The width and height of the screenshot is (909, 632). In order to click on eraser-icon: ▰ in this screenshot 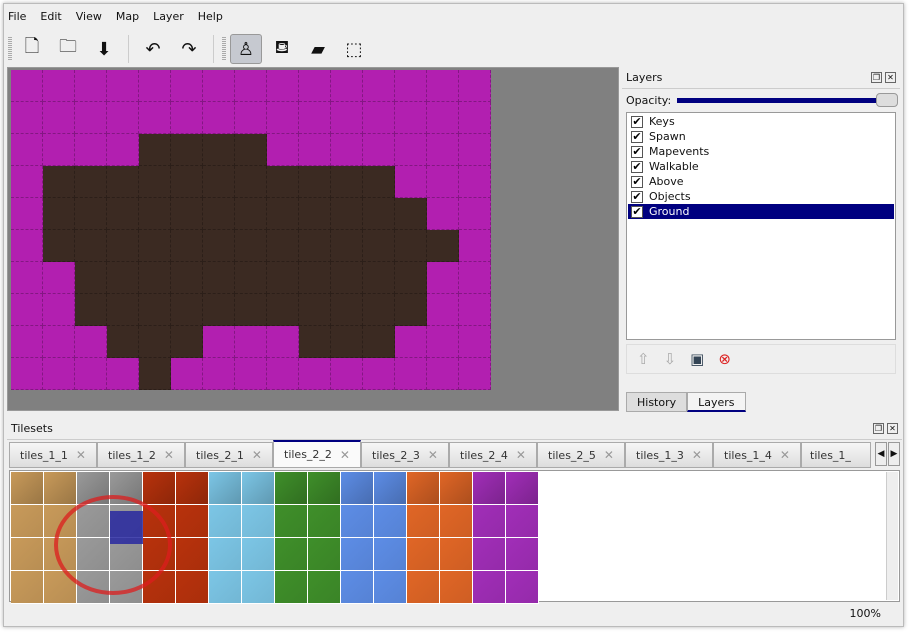, I will do `click(318, 49)`.